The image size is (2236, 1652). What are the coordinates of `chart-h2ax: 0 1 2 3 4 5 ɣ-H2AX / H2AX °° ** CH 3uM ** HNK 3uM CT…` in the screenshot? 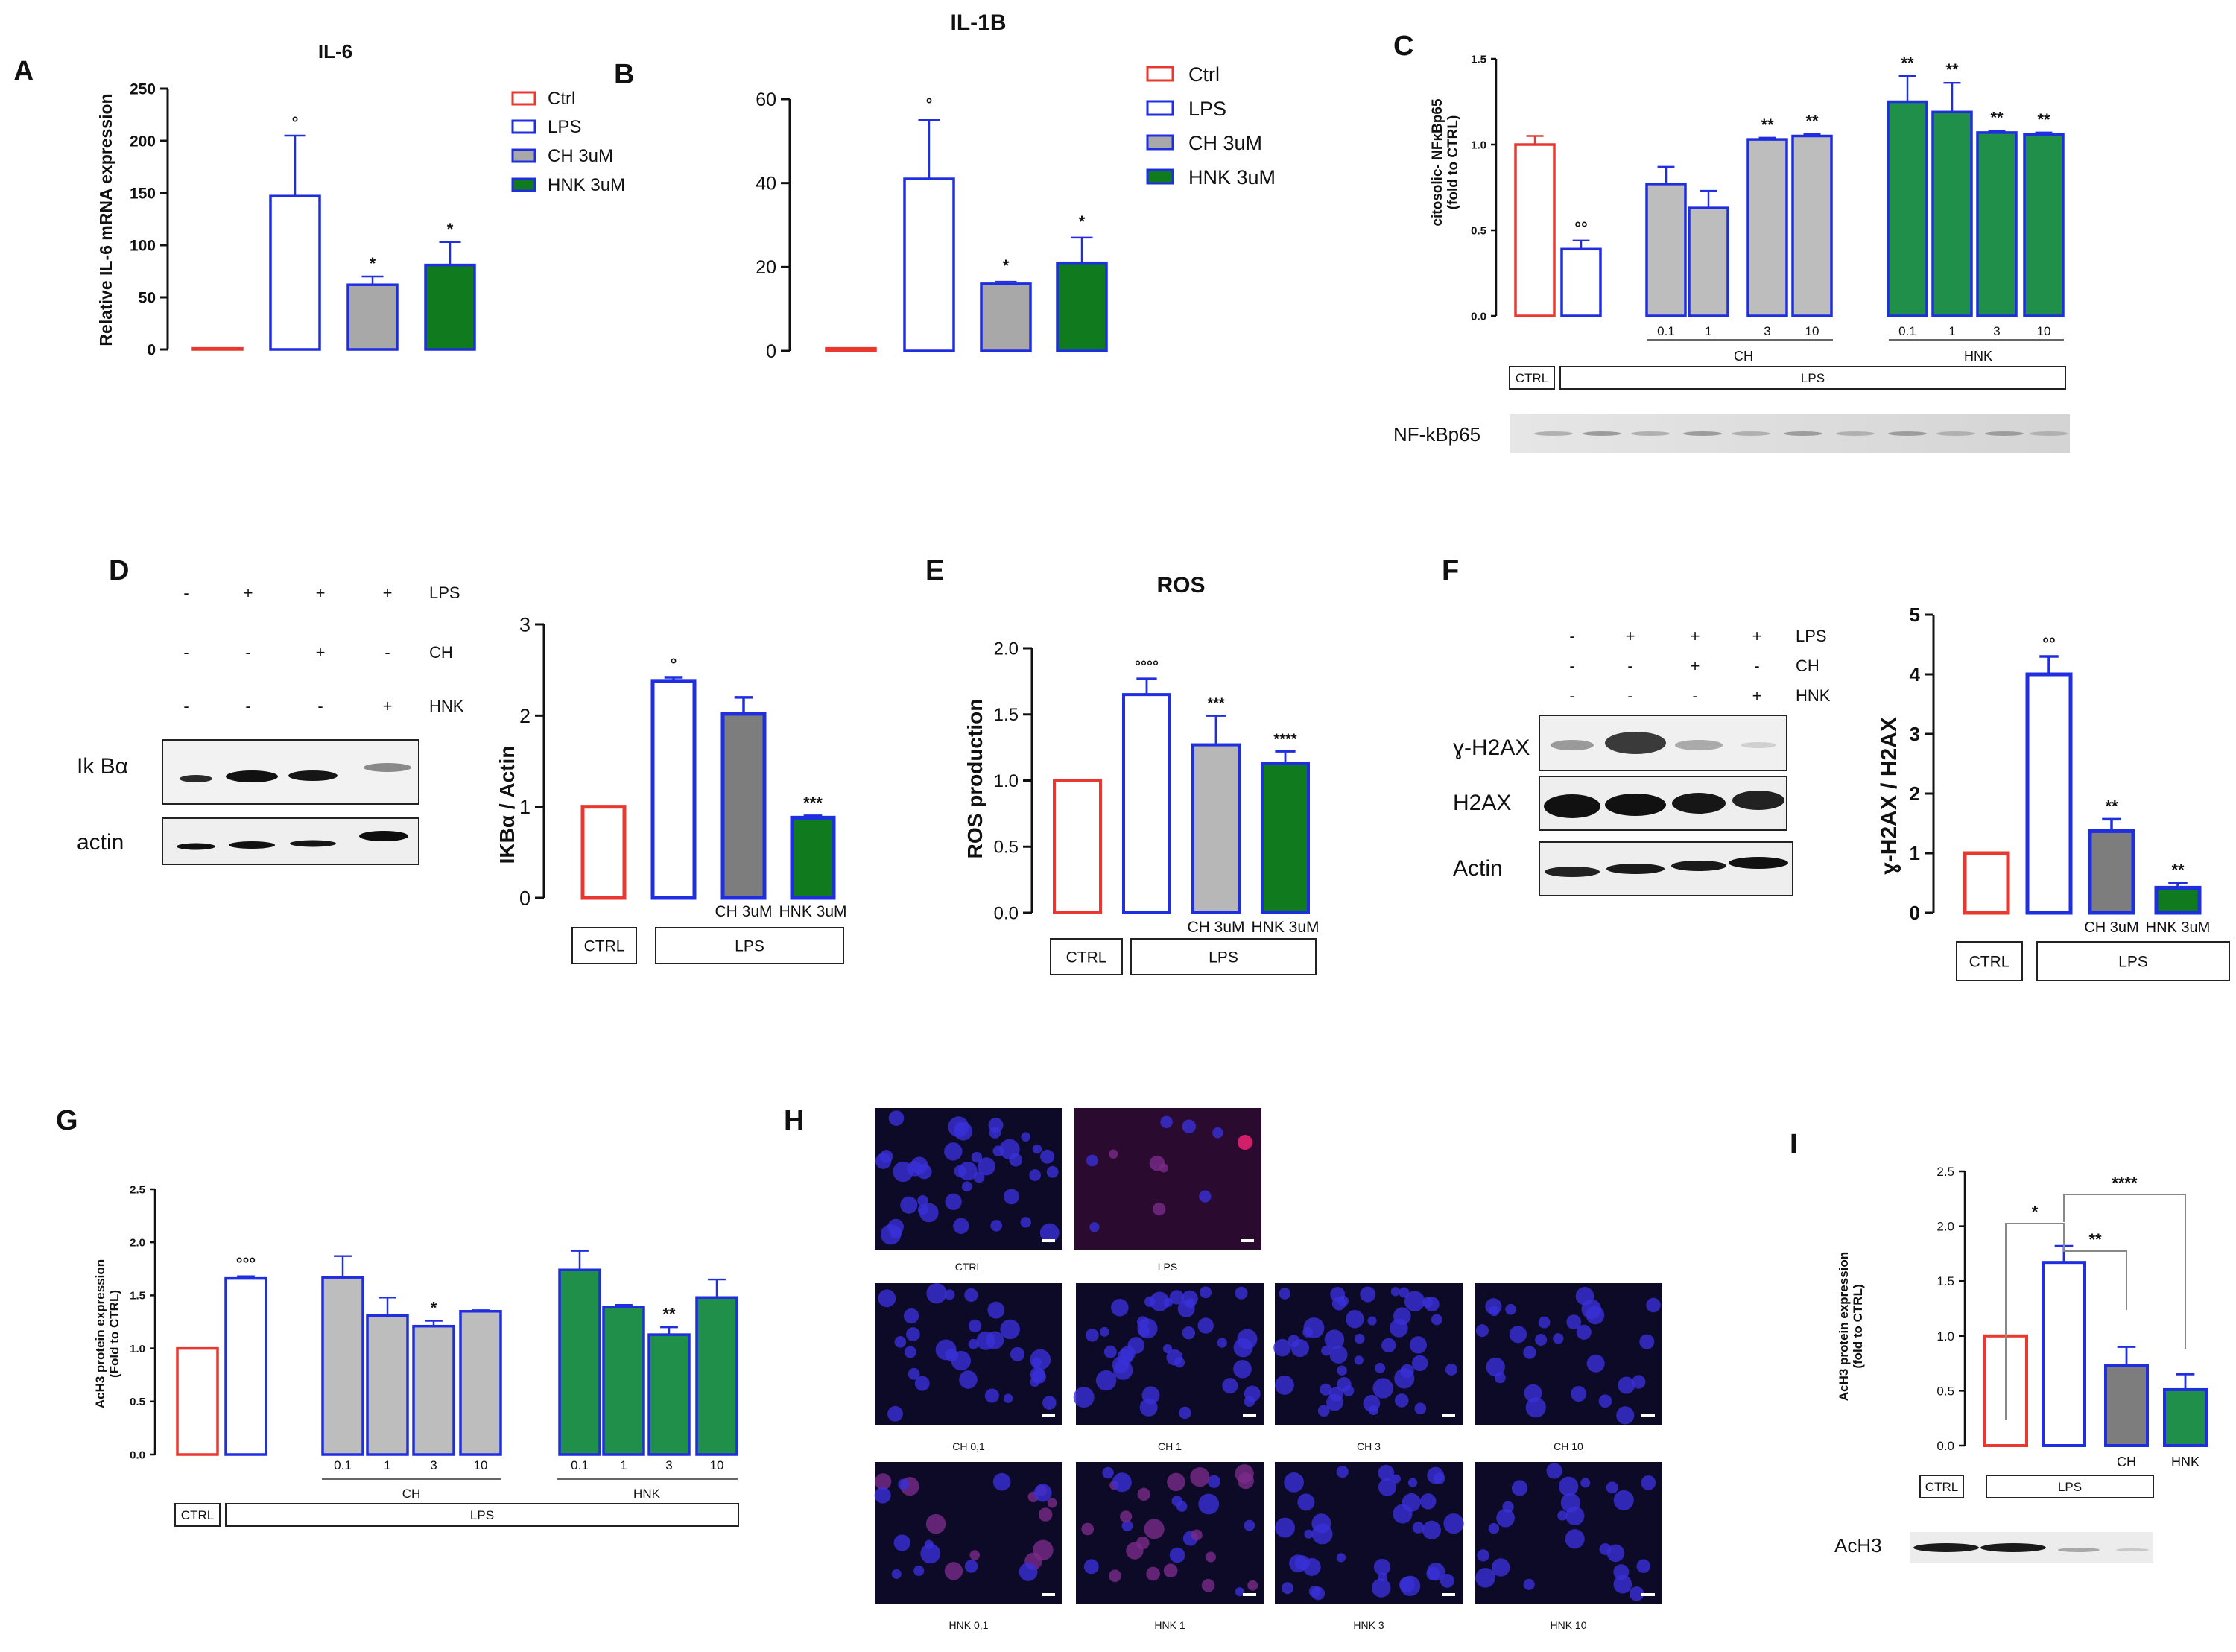 It's located at (2053, 793).